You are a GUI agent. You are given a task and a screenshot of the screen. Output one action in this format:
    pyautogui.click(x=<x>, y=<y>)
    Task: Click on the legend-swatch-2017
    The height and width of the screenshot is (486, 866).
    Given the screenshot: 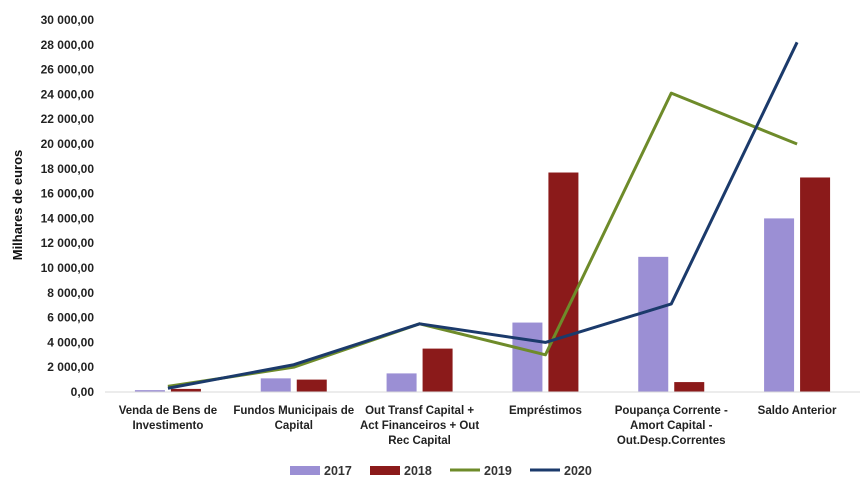 What is the action you would take?
    pyautogui.click(x=305, y=470)
    